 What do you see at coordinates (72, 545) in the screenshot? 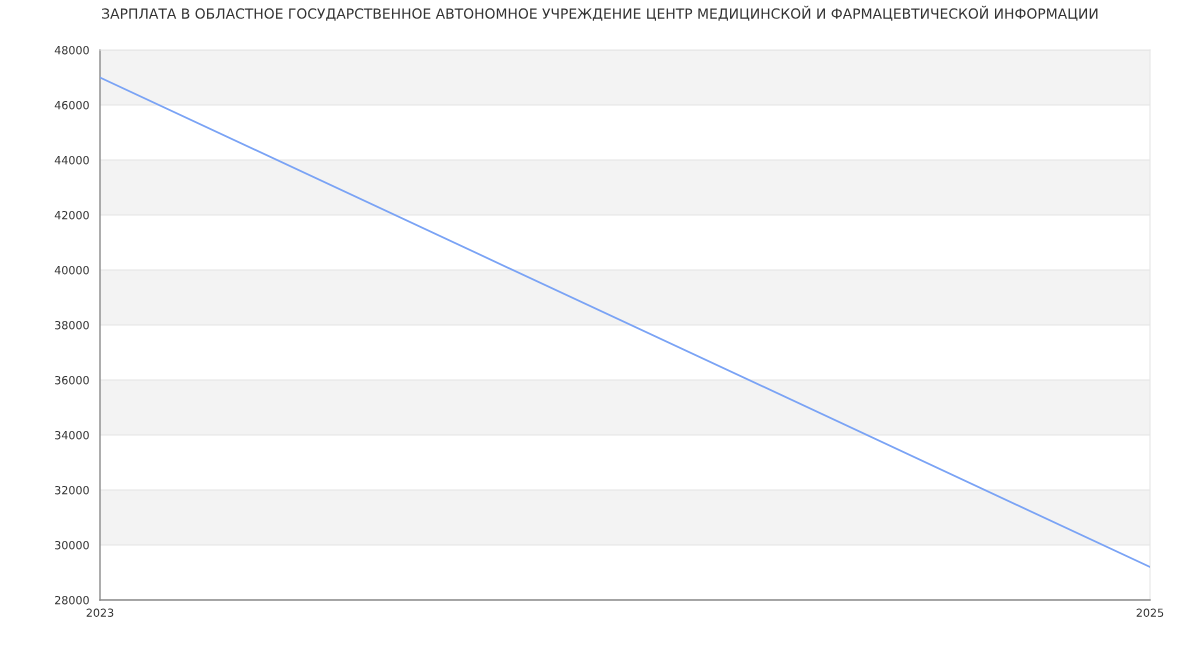
I see `y-tick-label: 30000` at bounding box center [72, 545].